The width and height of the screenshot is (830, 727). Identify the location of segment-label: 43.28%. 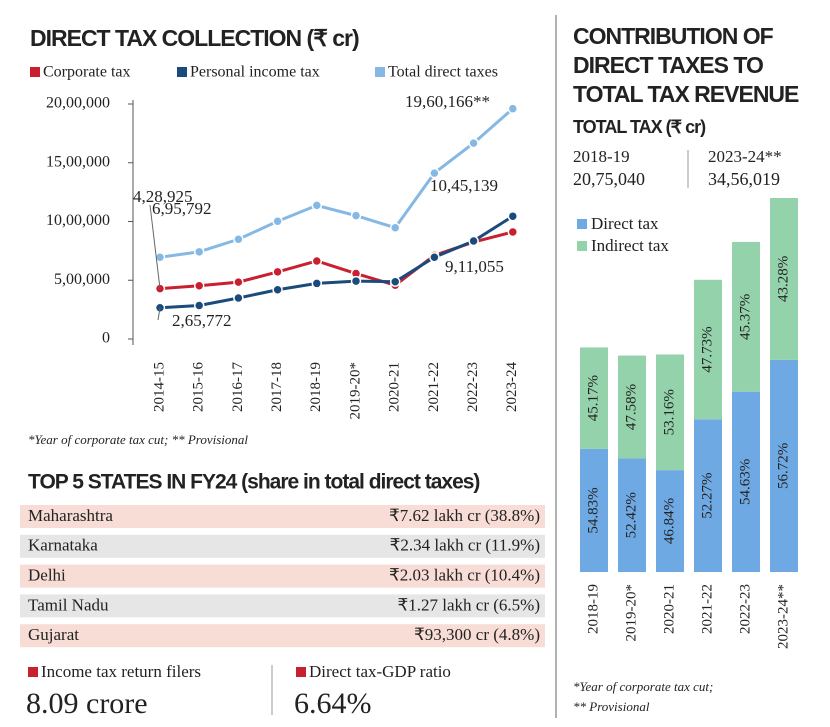
(783, 279).